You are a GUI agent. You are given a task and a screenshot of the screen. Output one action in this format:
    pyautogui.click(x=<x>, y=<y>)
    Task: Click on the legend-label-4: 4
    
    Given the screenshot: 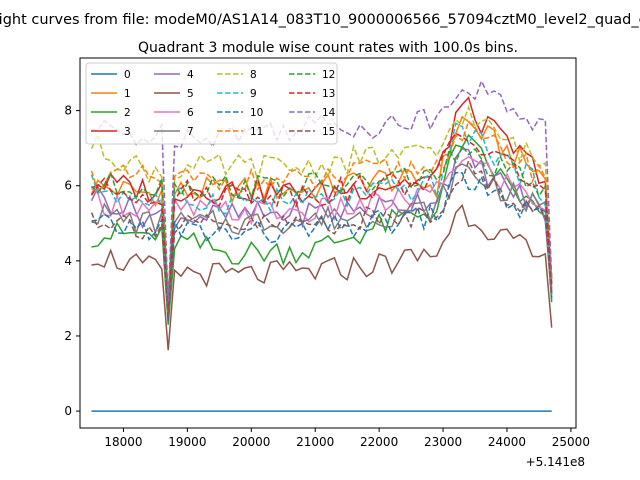 What is the action you would take?
    pyautogui.click(x=190, y=75)
    